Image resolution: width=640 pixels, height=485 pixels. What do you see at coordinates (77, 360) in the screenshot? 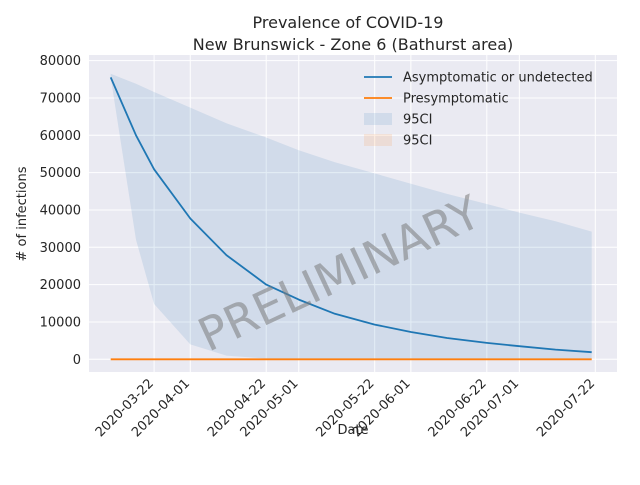
I see `y-tick-label: 0` at bounding box center [77, 360].